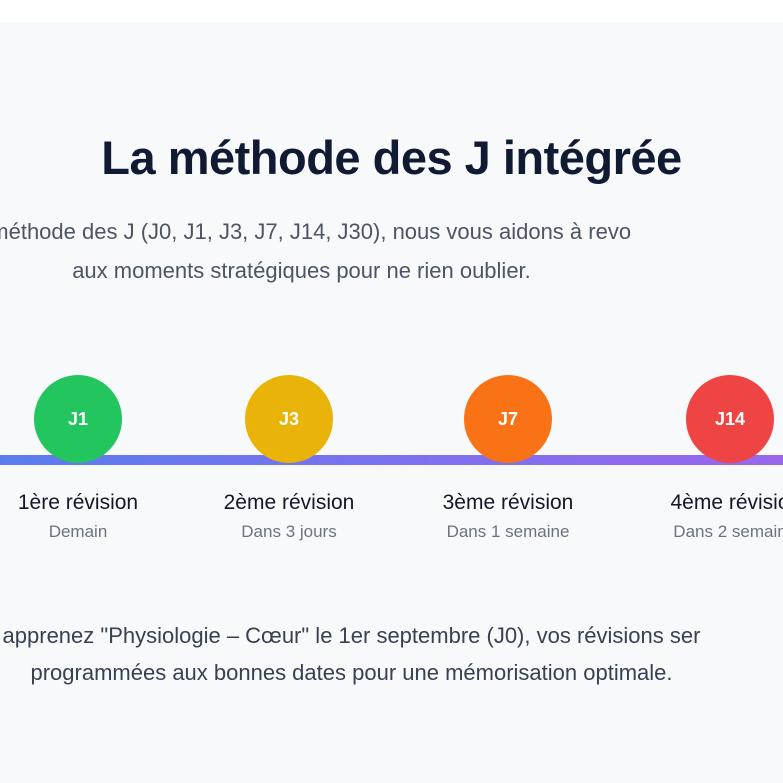  What do you see at coordinates (508, 419) in the screenshot?
I see `step-badge: J7` at bounding box center [508, 419].